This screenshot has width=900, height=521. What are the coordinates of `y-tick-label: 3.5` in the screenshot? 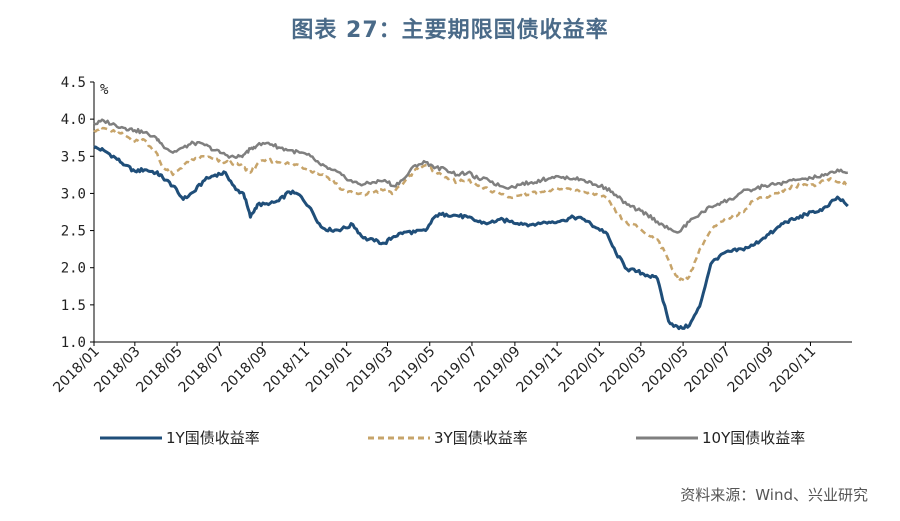 It's located at (73, 157).